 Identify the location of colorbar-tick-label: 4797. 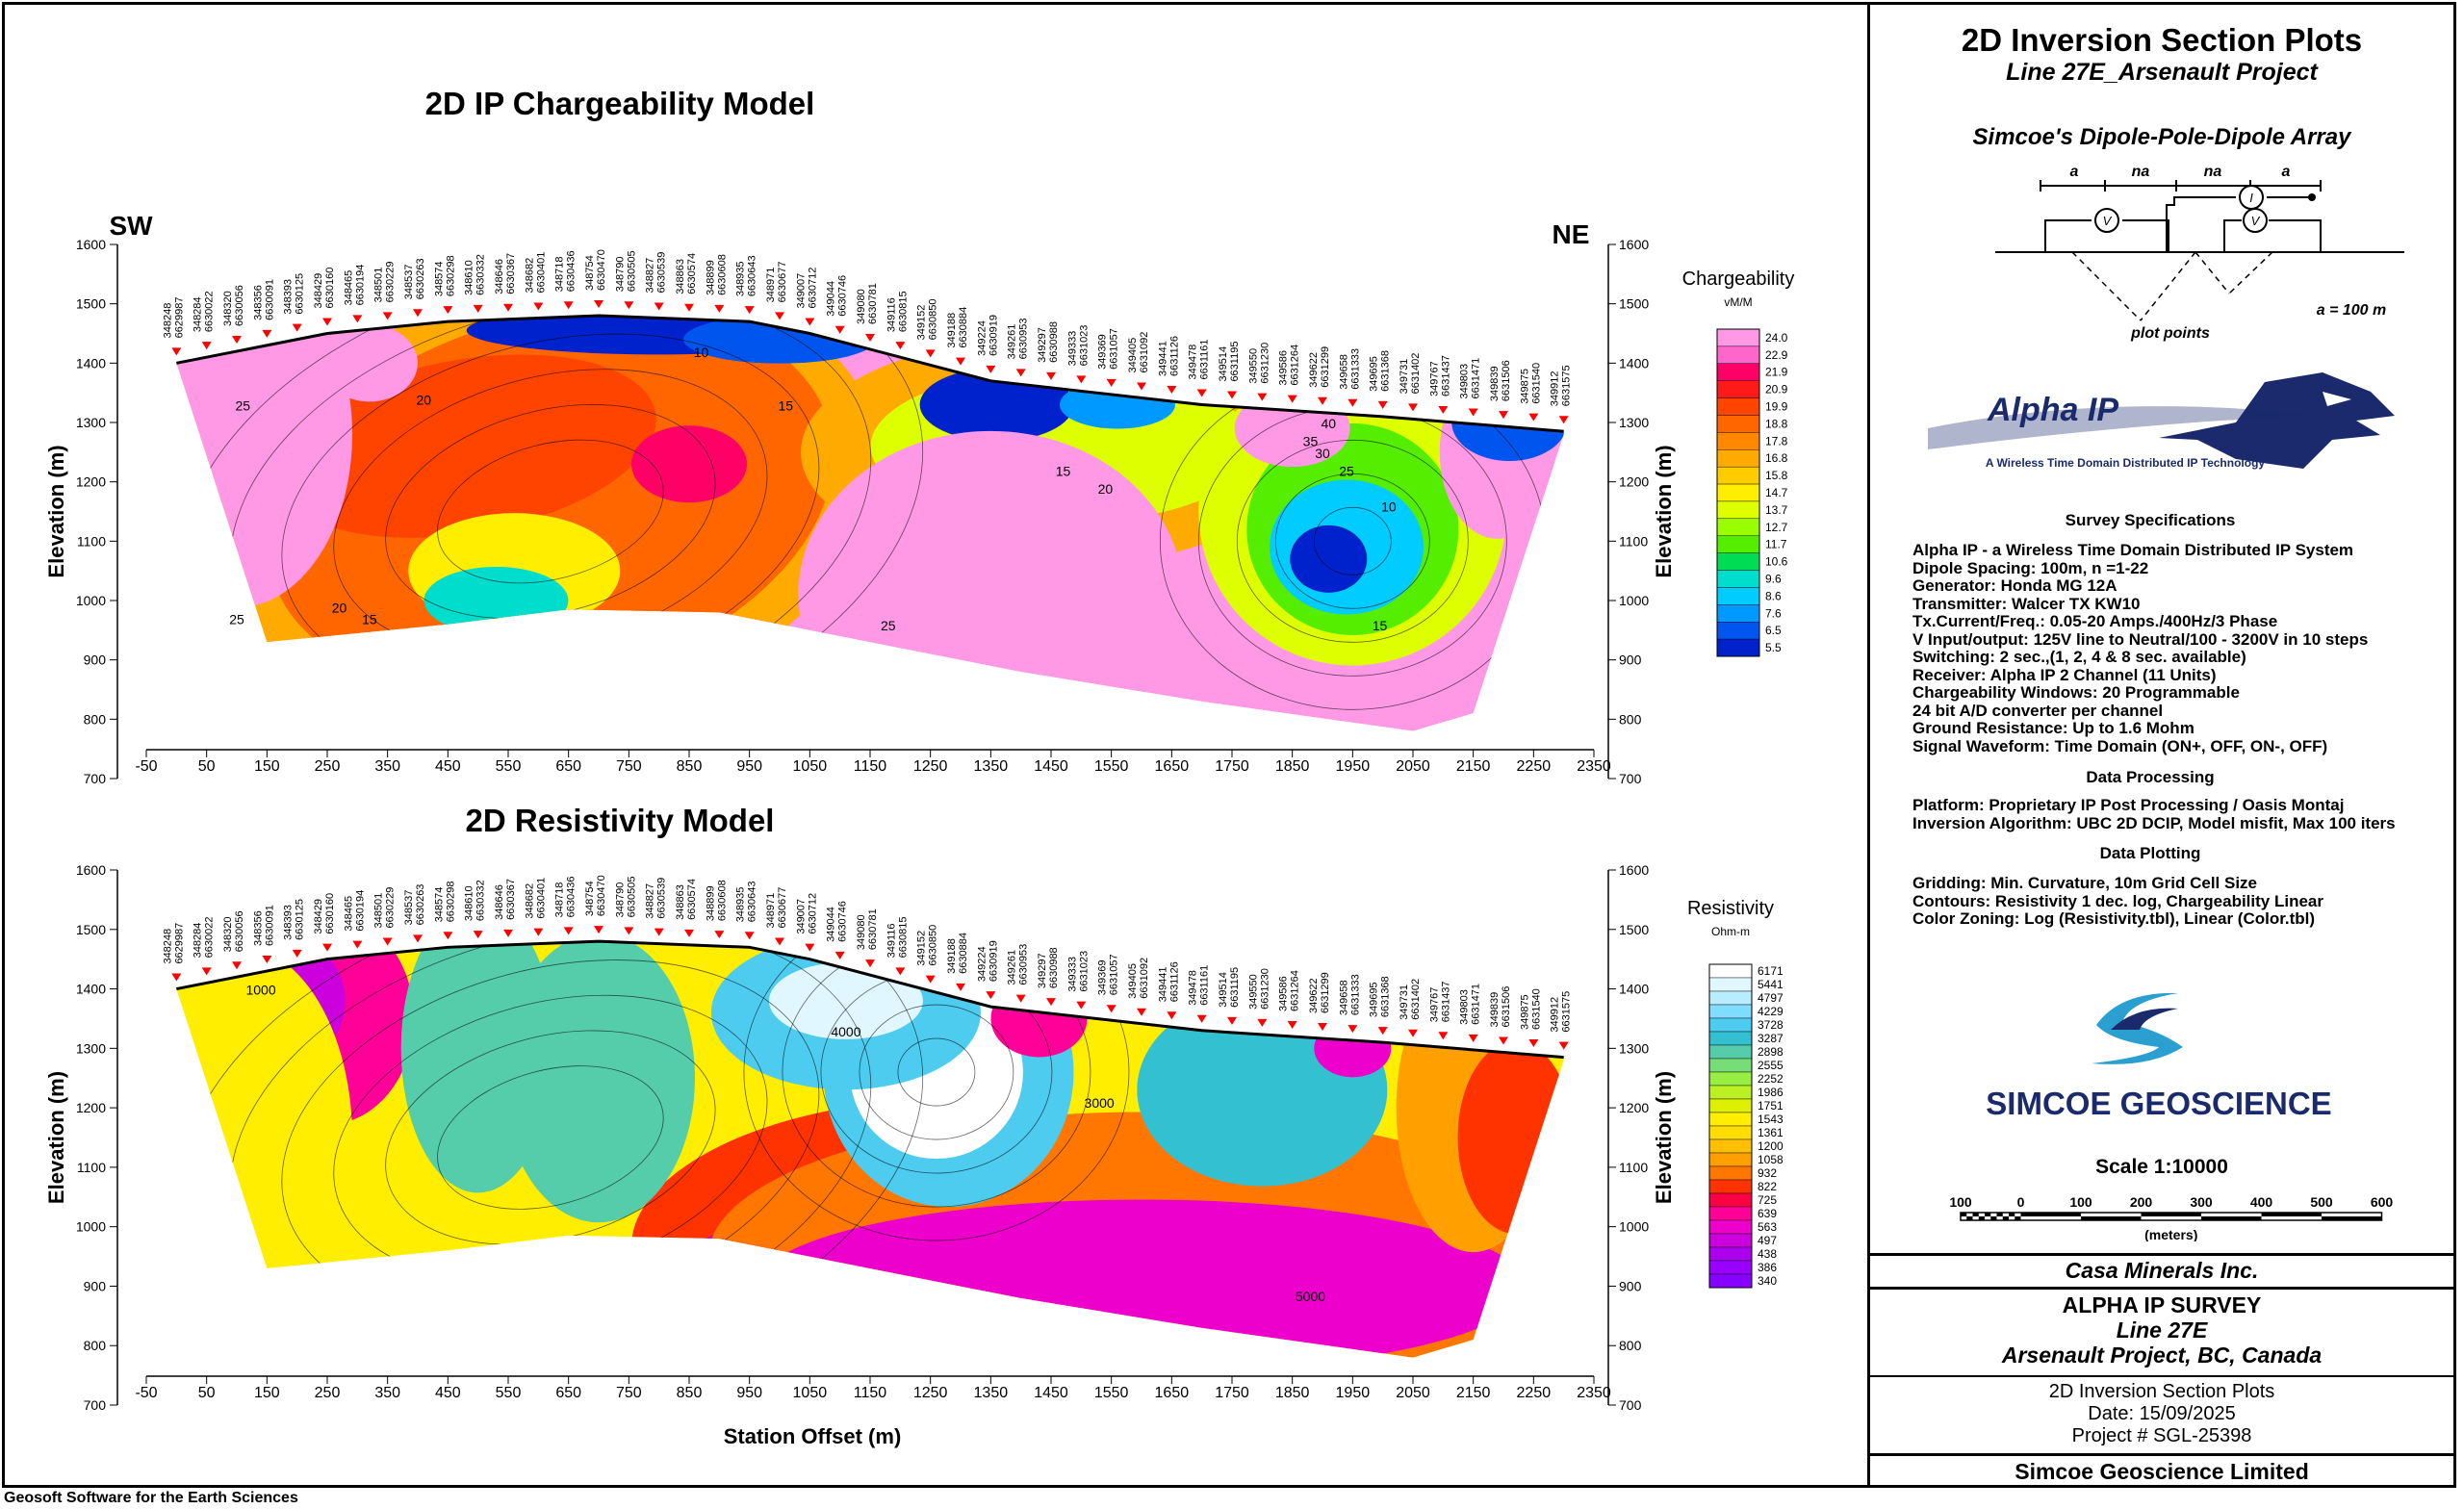
(1771, 998).